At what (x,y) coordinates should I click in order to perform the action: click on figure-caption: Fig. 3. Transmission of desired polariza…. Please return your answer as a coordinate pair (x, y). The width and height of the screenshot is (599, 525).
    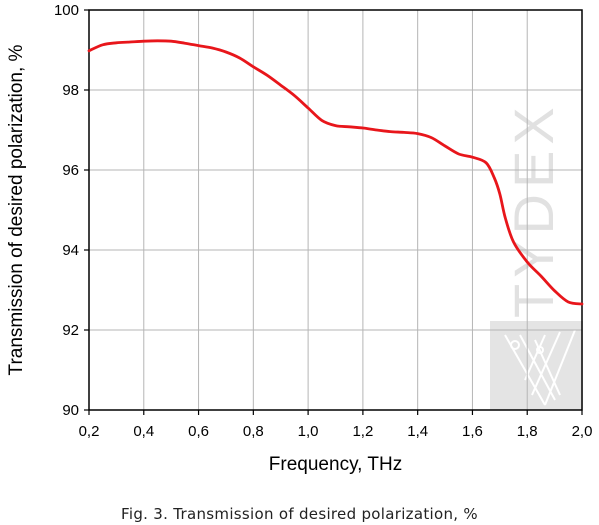
    Looking at the image, I should click on (299, 514).